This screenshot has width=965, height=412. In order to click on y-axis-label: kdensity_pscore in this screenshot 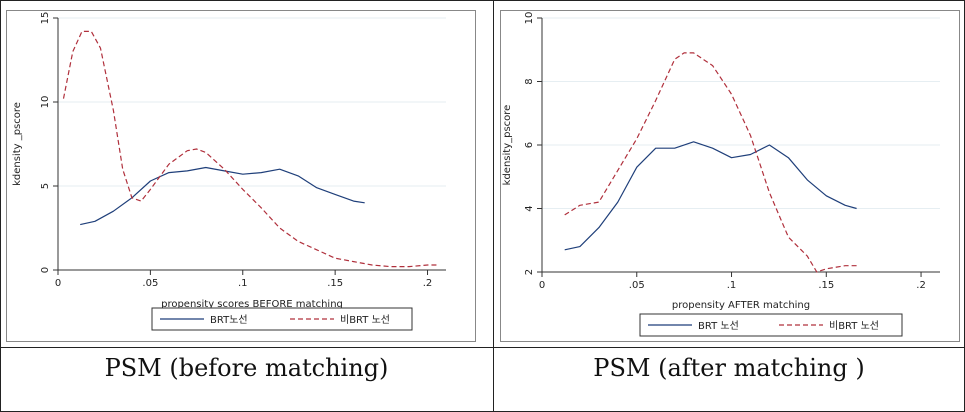, I will do `click(507, 145)`.